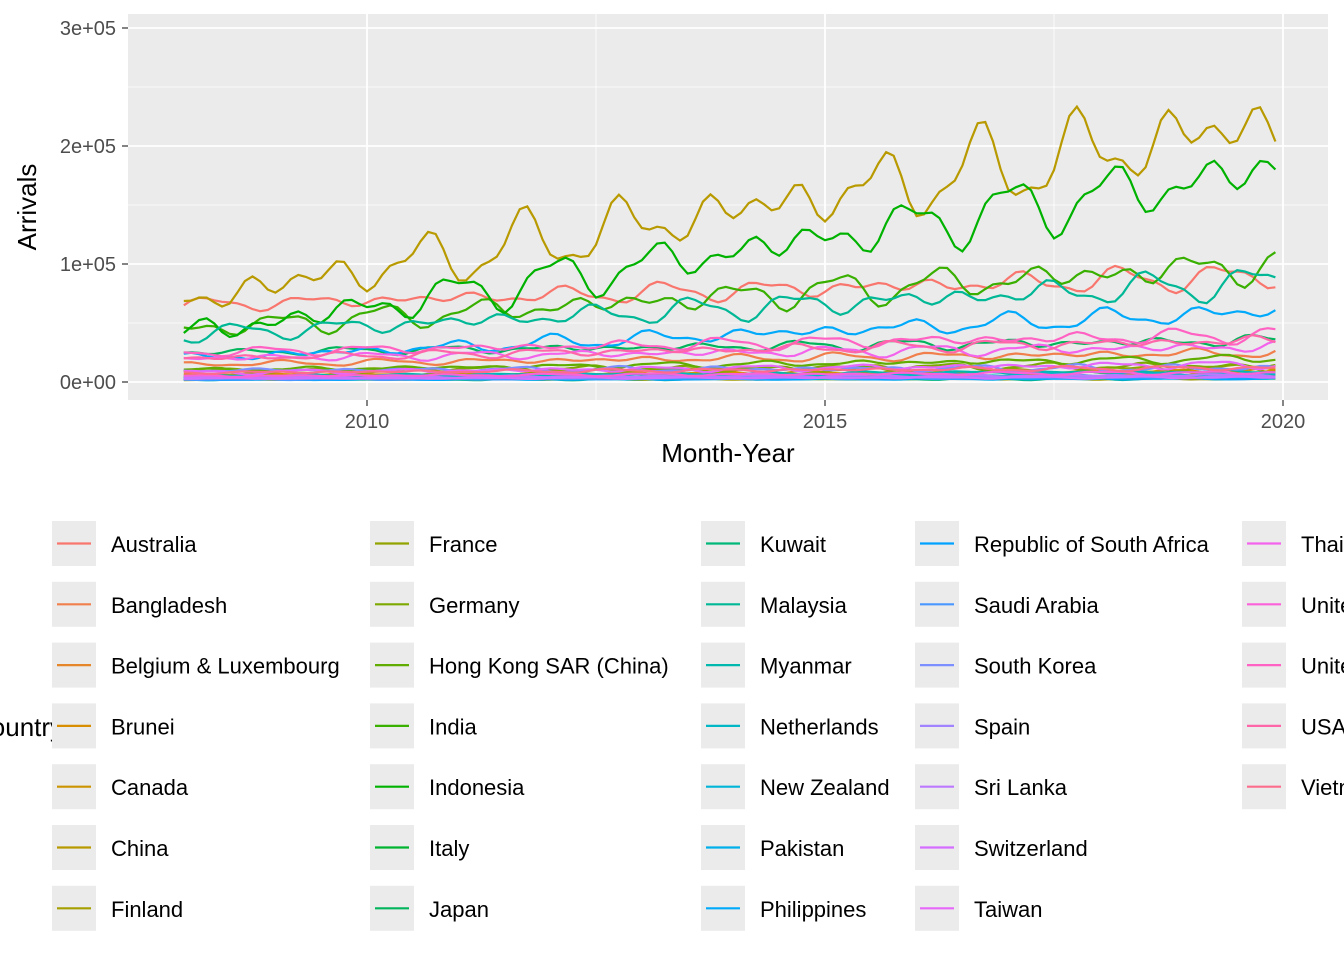 Image resolution: width=1344 pixels, height=960 pixels. Describe the element at coordinates (1035, 666) in the screenshot. I see `legend-label: South Korea` at that location.